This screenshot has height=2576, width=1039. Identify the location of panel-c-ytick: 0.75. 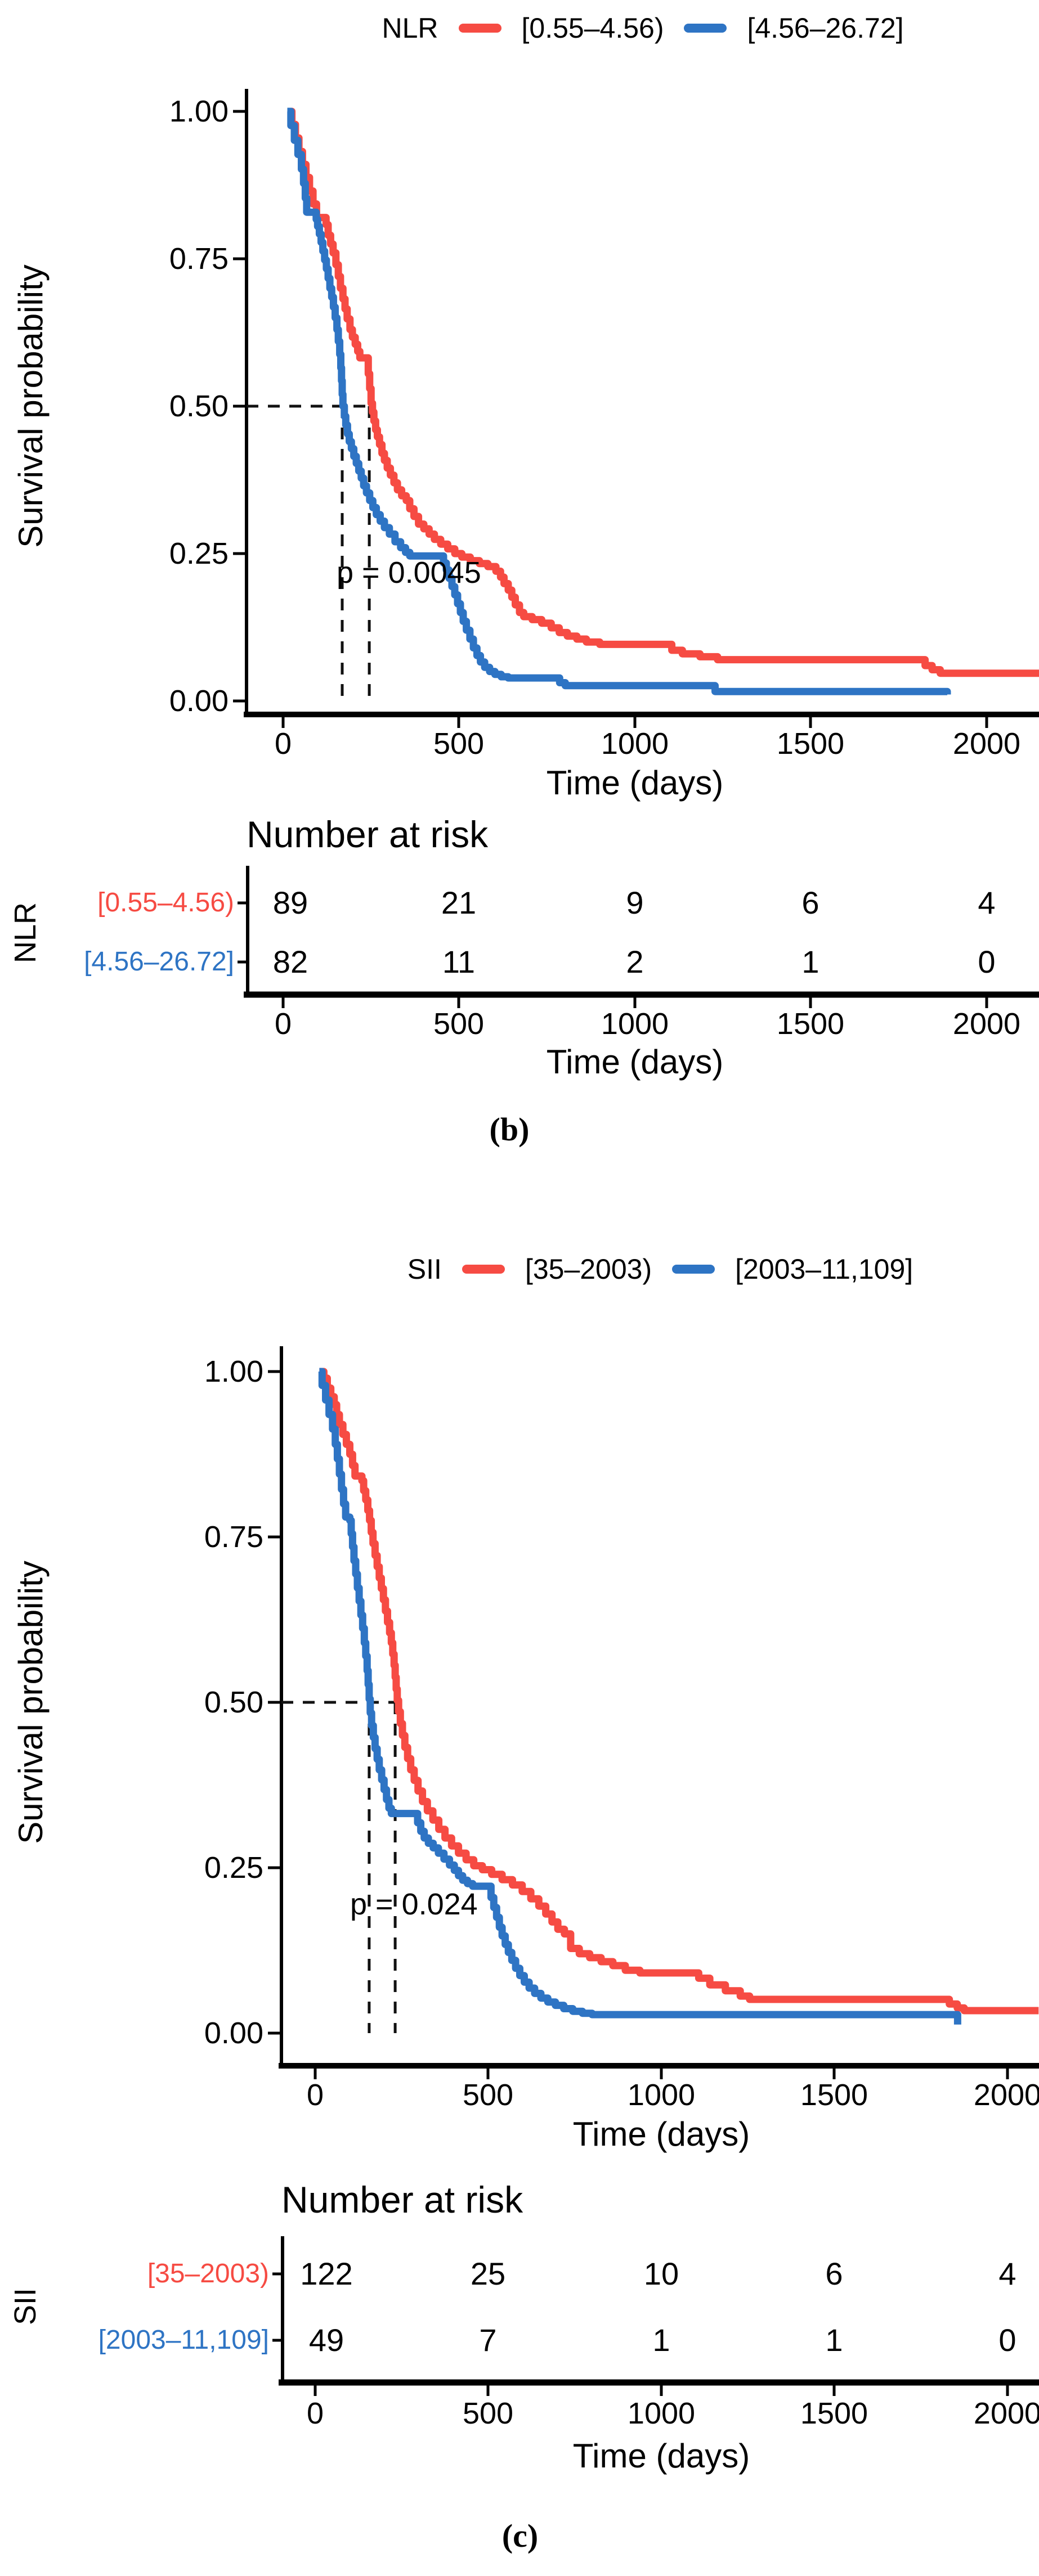
(233, 1537).